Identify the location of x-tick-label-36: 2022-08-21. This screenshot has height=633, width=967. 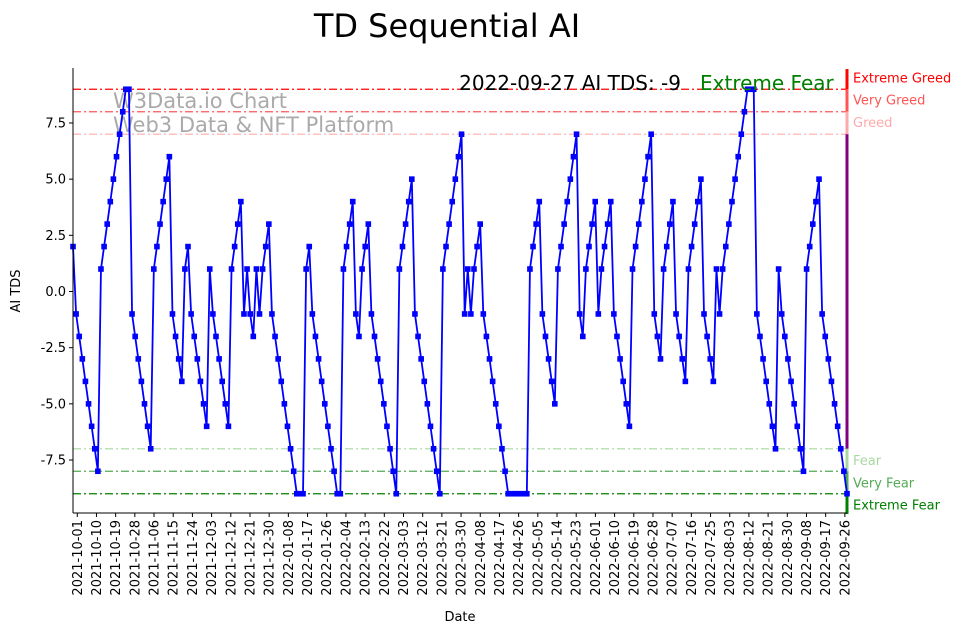
(769, 558).